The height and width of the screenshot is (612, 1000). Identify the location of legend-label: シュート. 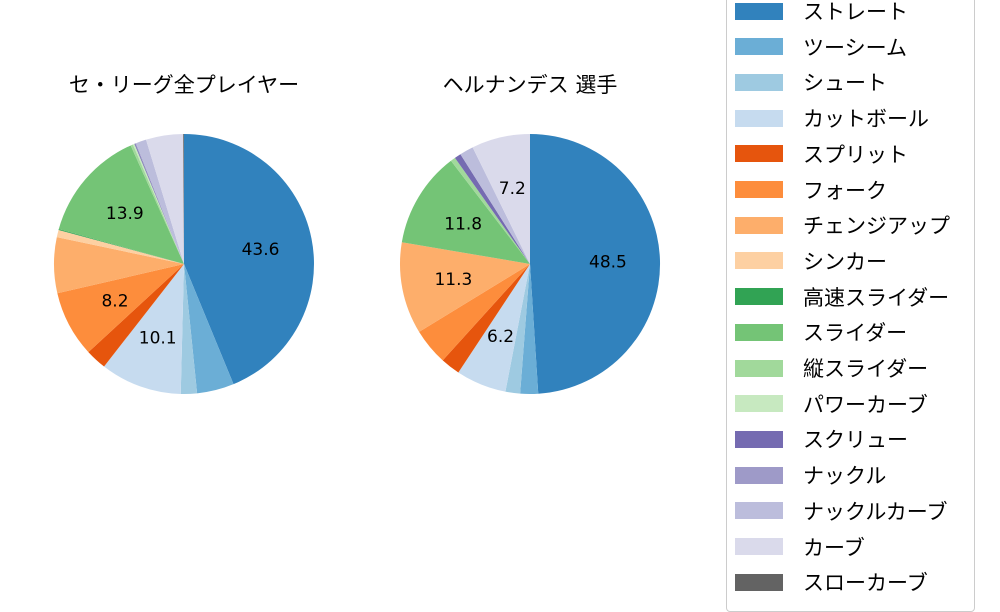
(845, 83).